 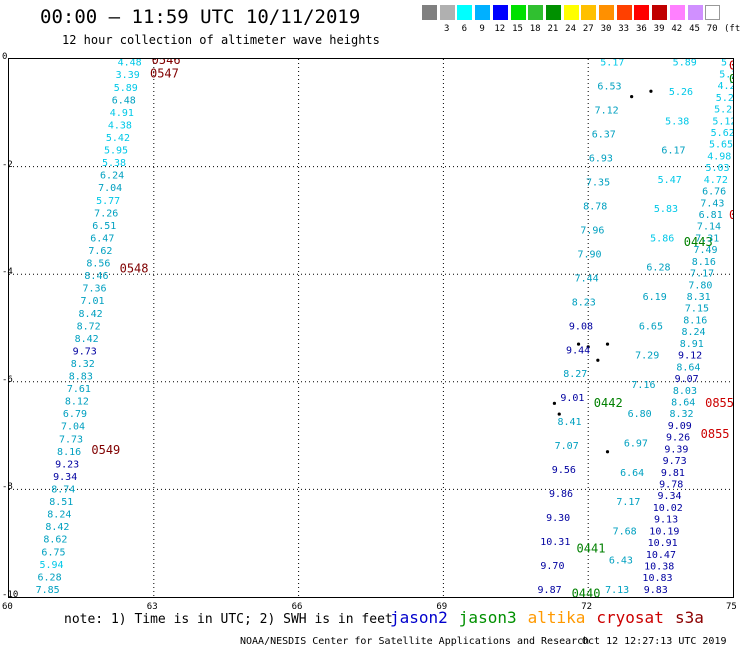 I want to click on wave-height-value: 8.46, so click(x=96, y=276).